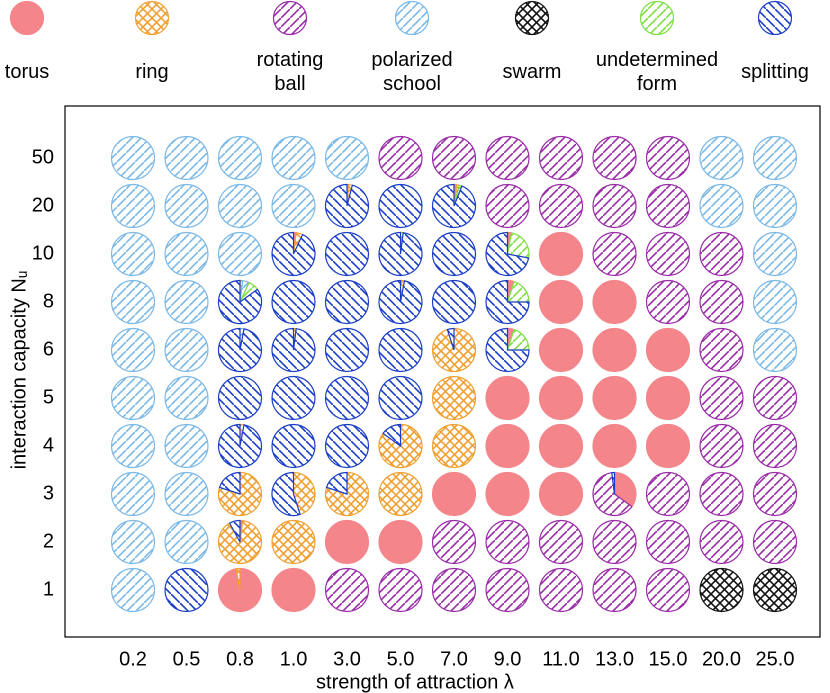 This screenshot has width=830, height=693. What do you see at coordinates (43, 157) in the screenshot?
I see `y-tick-label: 50` at bounding box center [43, 157].